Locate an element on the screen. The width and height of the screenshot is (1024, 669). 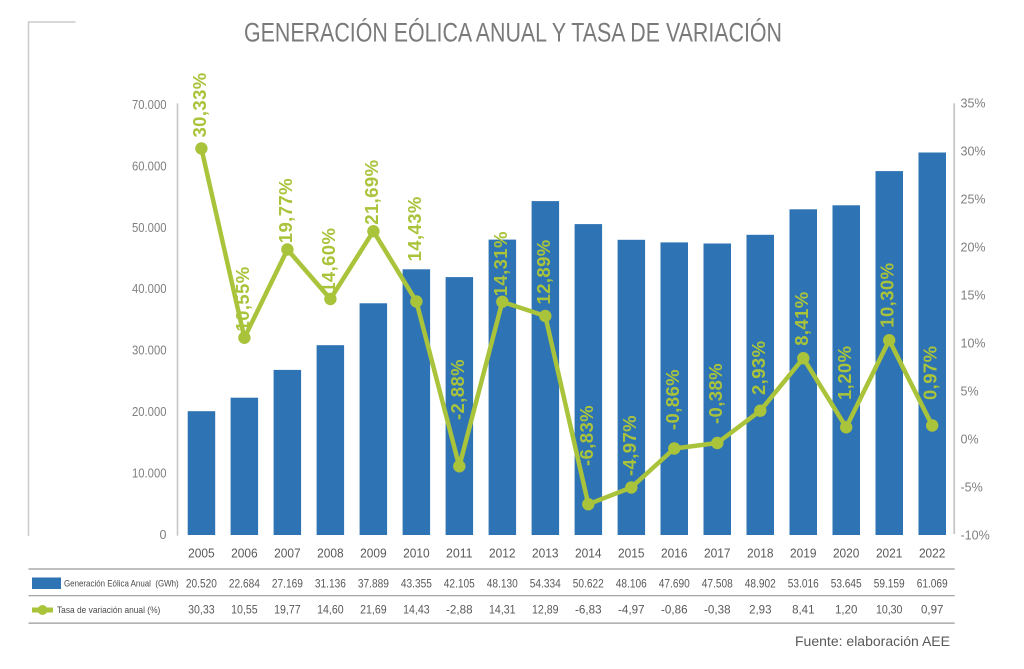
svg-text: -0,38% is located at coordinates (715, 393).